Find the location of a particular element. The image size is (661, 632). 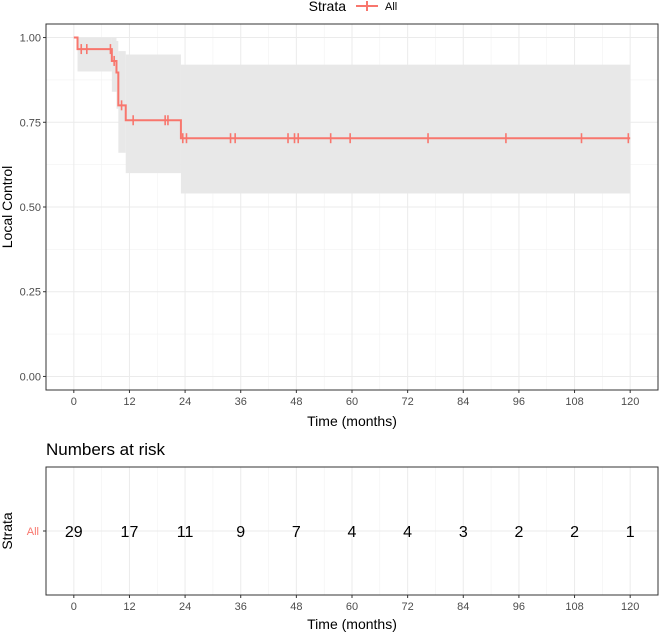

km-y-tick-label: 0.75 is located at coordinates (30, 123).